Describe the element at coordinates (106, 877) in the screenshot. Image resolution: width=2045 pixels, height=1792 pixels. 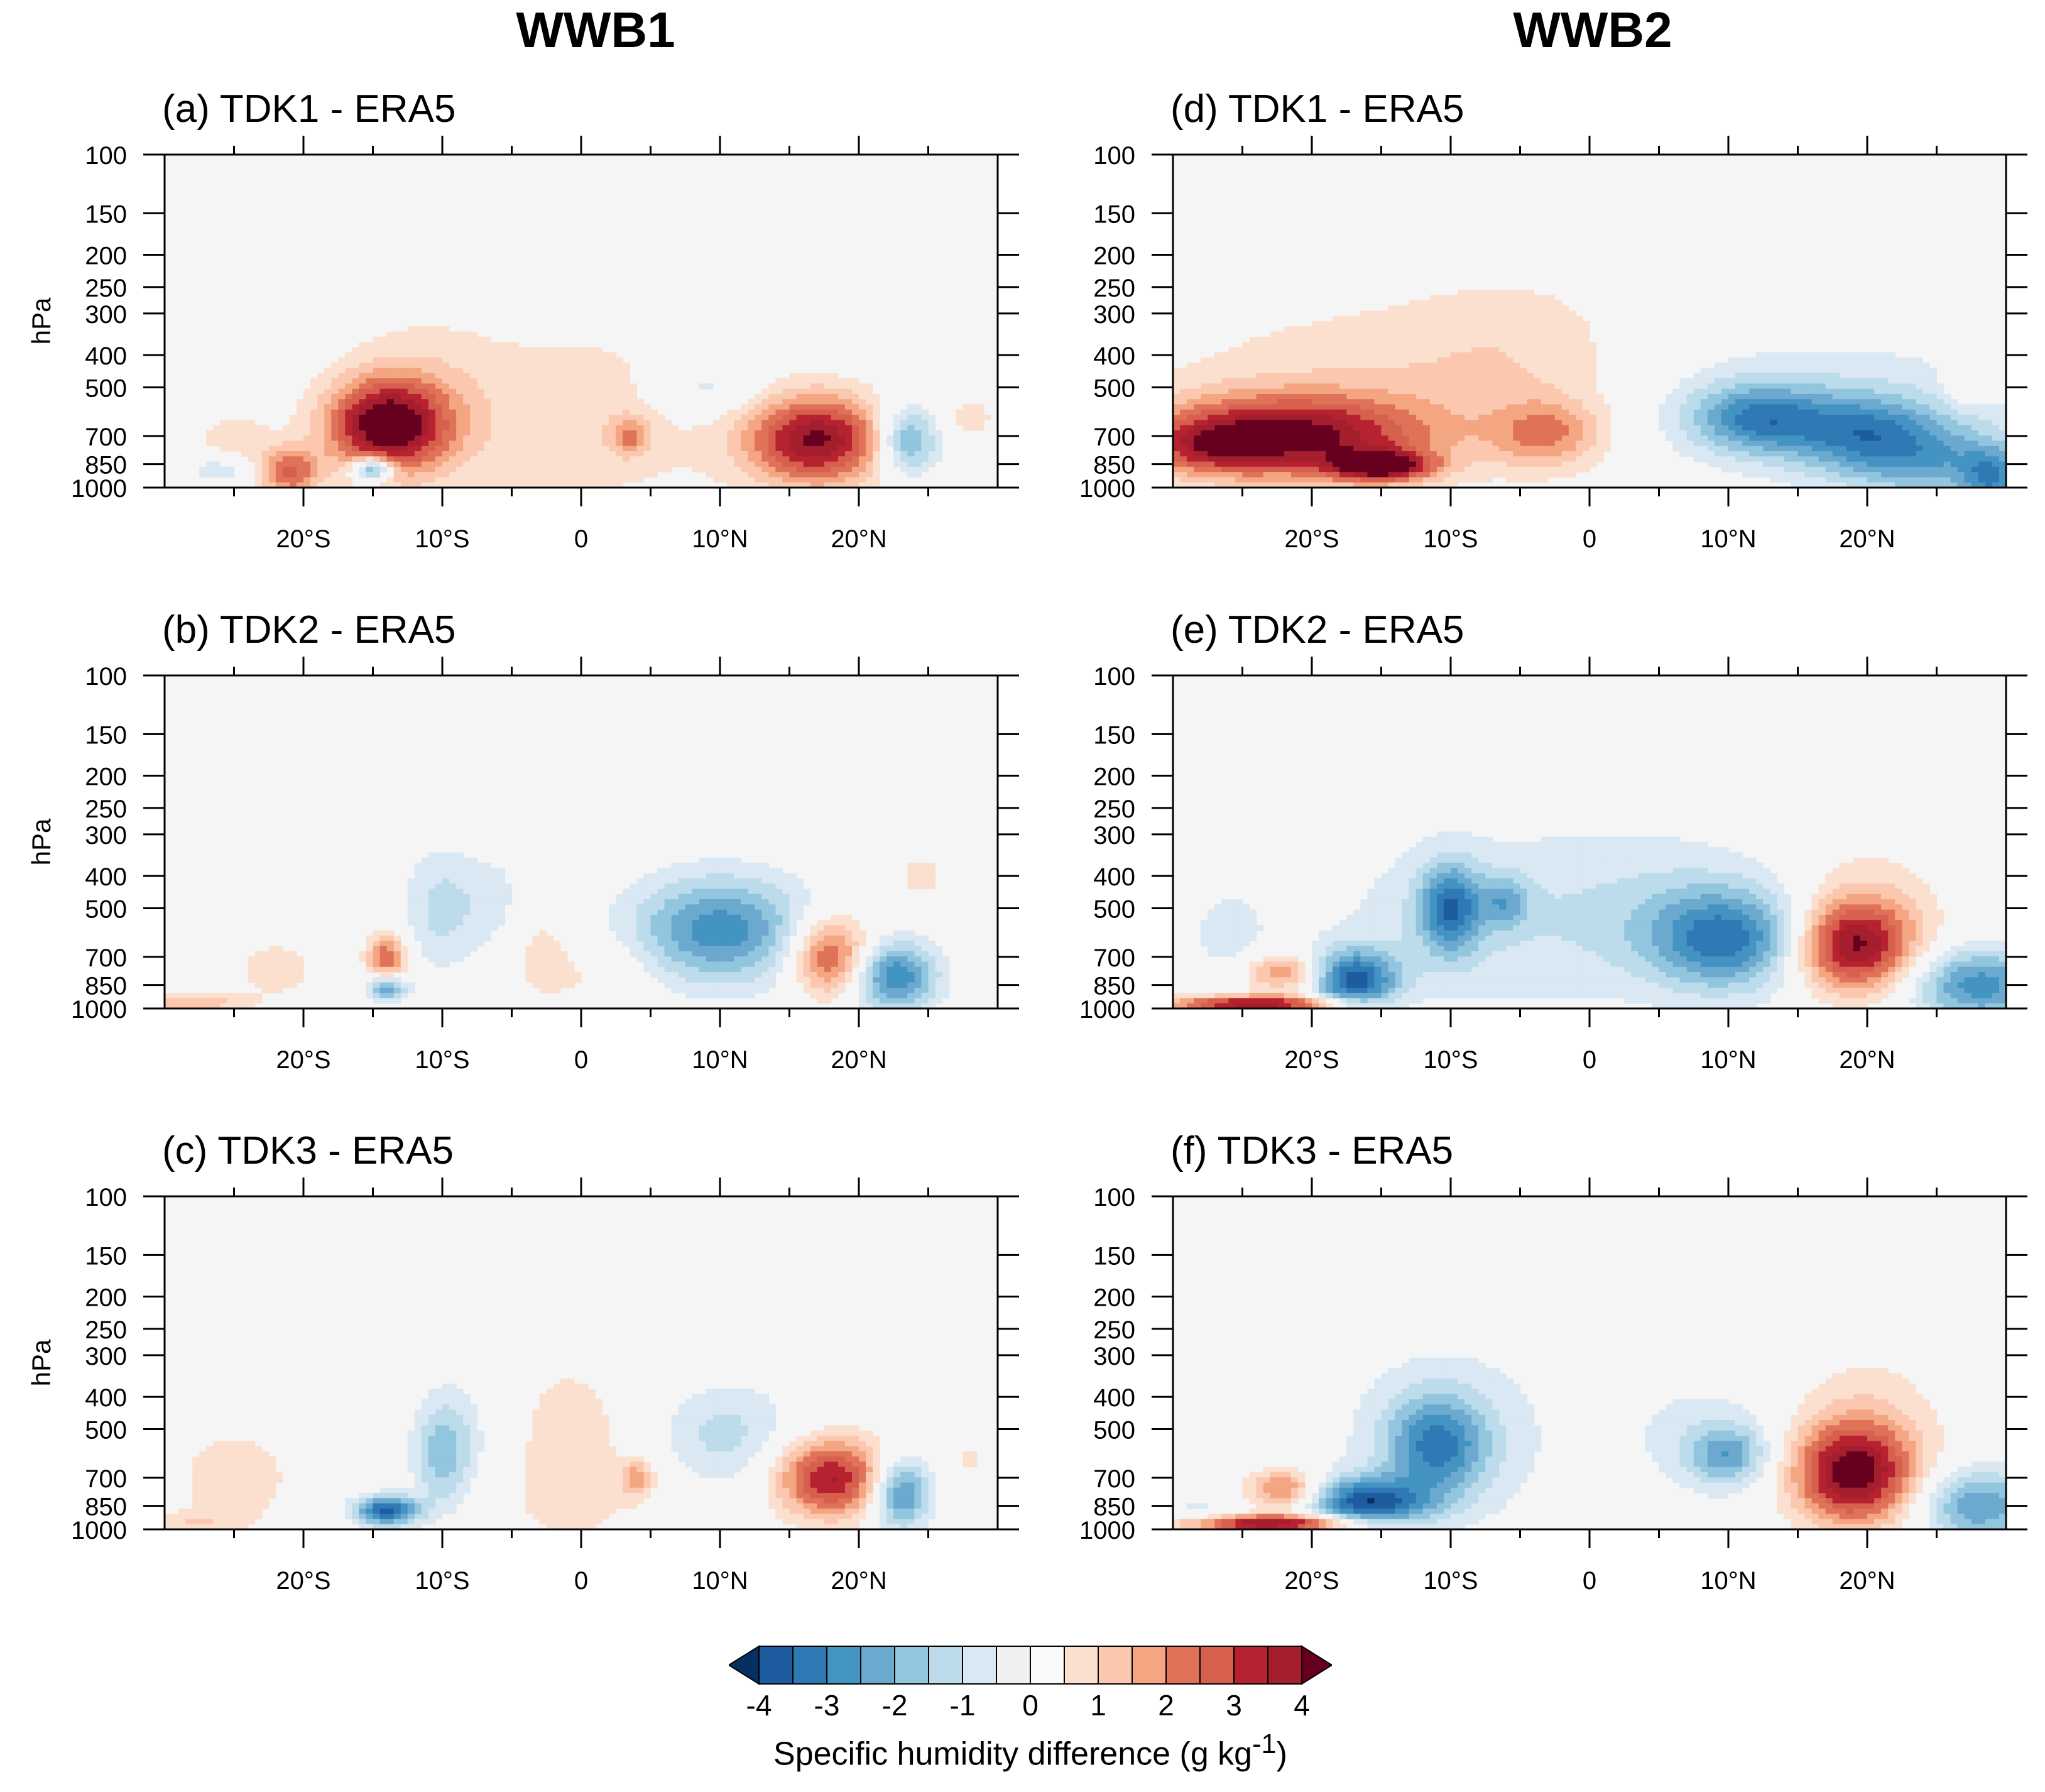
I see `y-tick-label: 400` at that location.